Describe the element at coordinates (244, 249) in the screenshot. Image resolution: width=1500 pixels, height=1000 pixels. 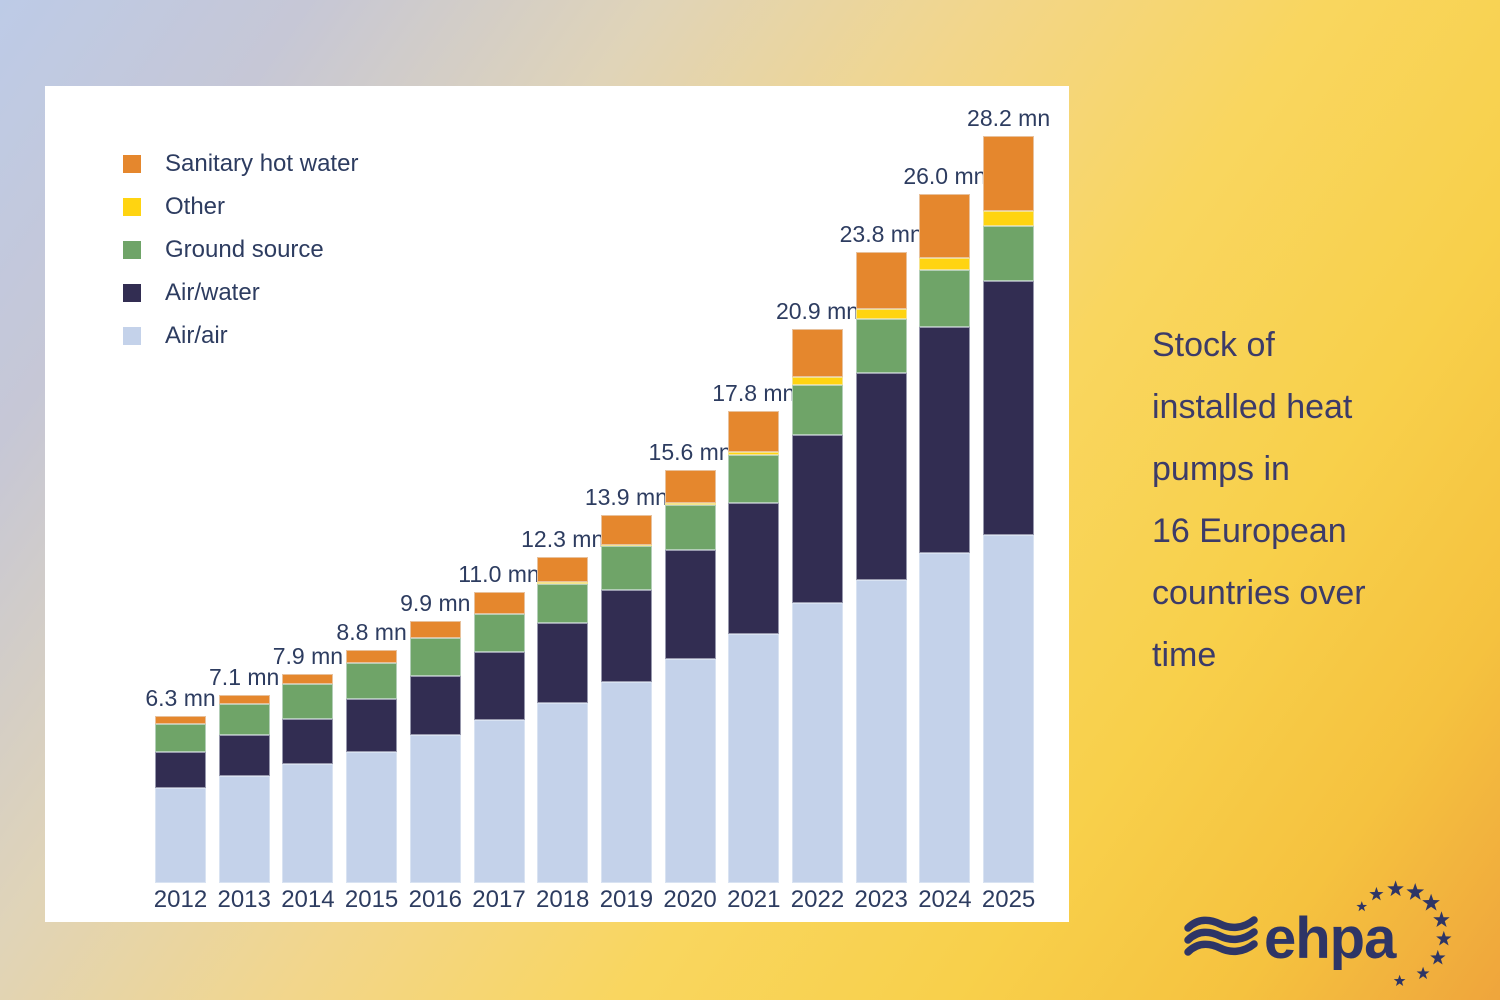
I see `legend-label: Ground source` at that location.